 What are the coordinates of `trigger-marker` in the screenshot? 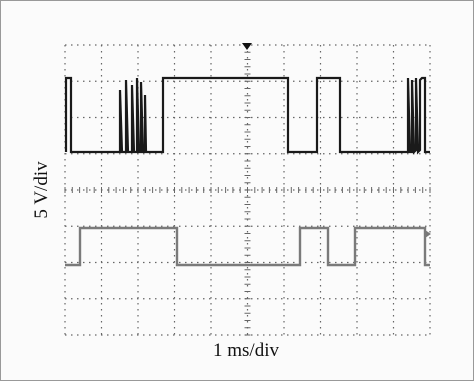 It's located at (247, 46).